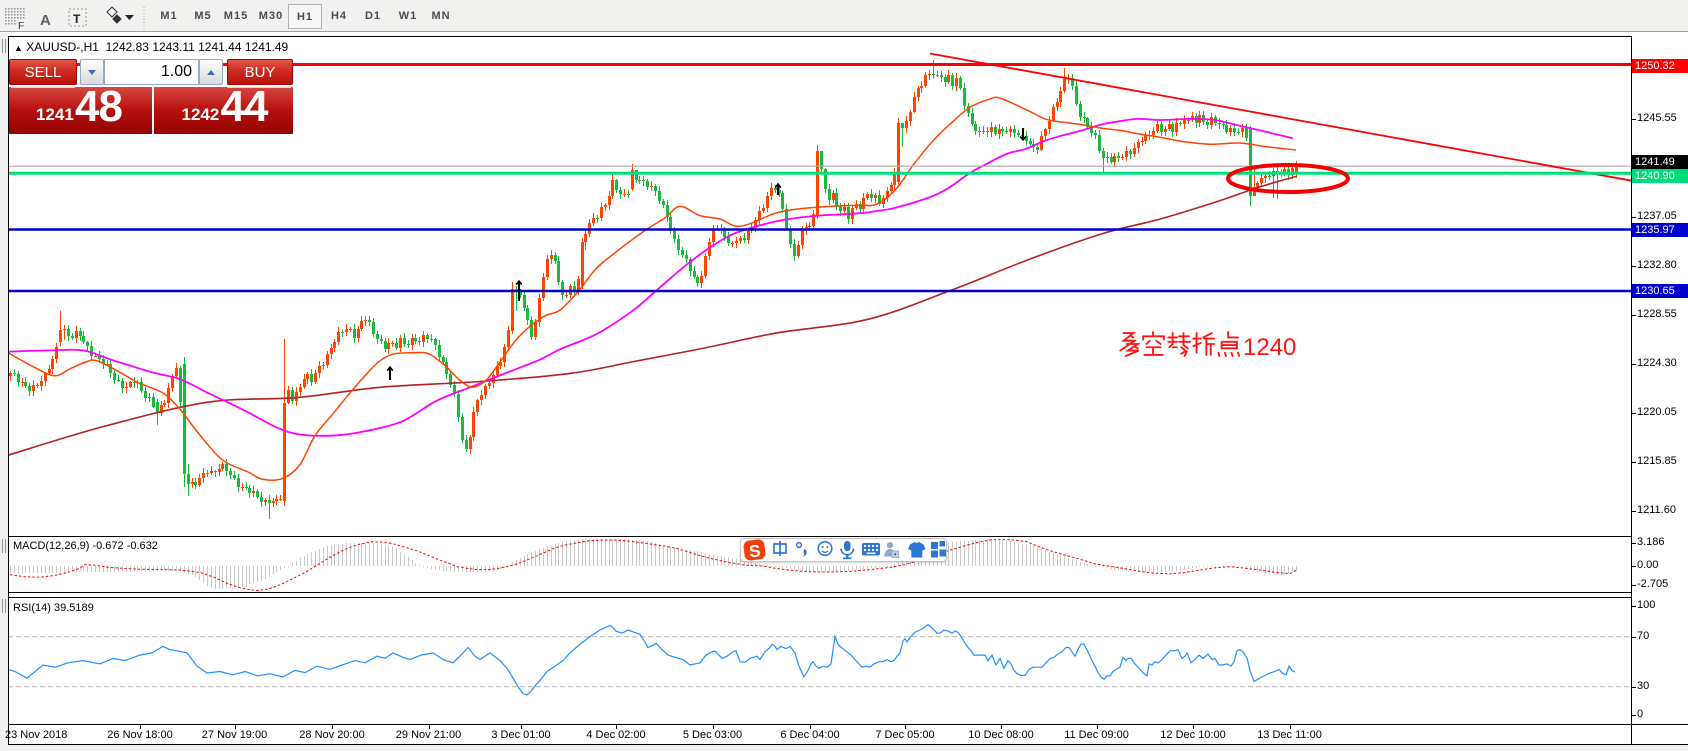  What do you see at coordinates (77, 19) in the screenshot?
I see `svg-text: T` at bounding box center [77, 19].